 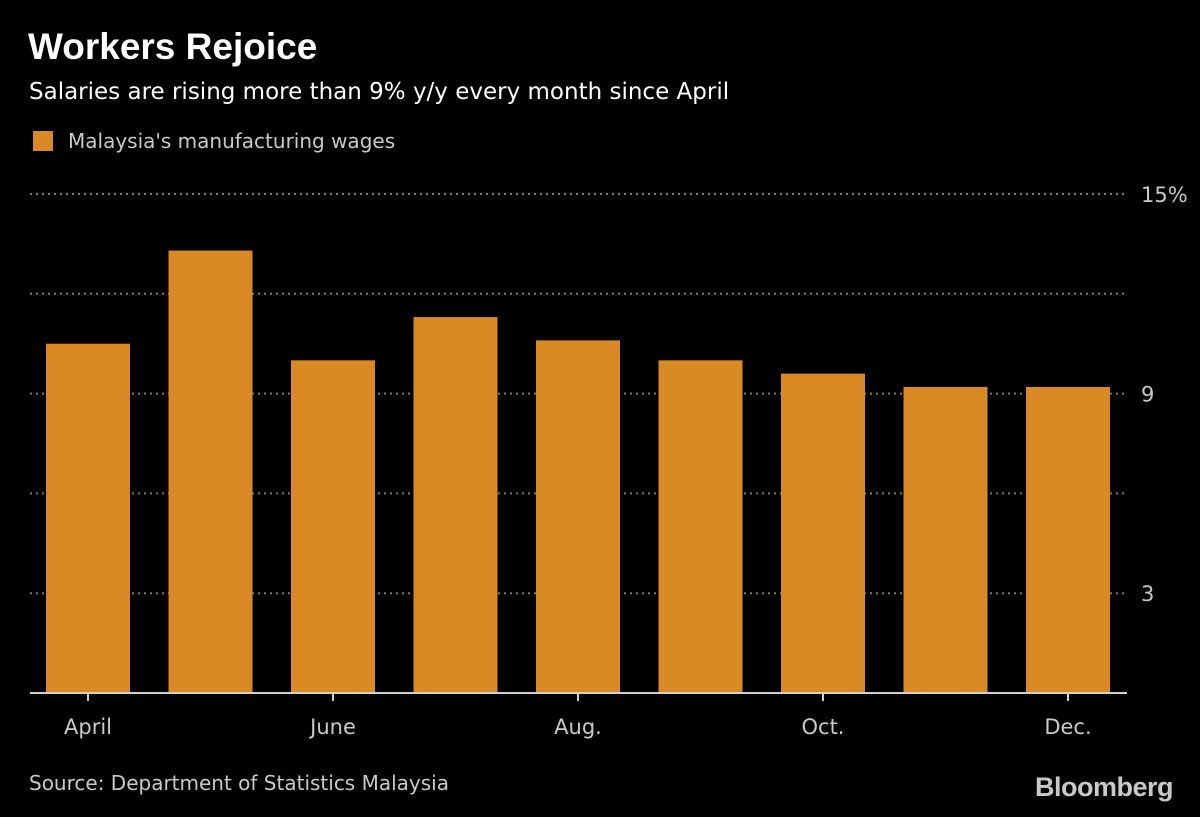 What do you see at coordinates (210, 471) in the screenshot?
I see `bar-may` at bounding box center [210, 471].